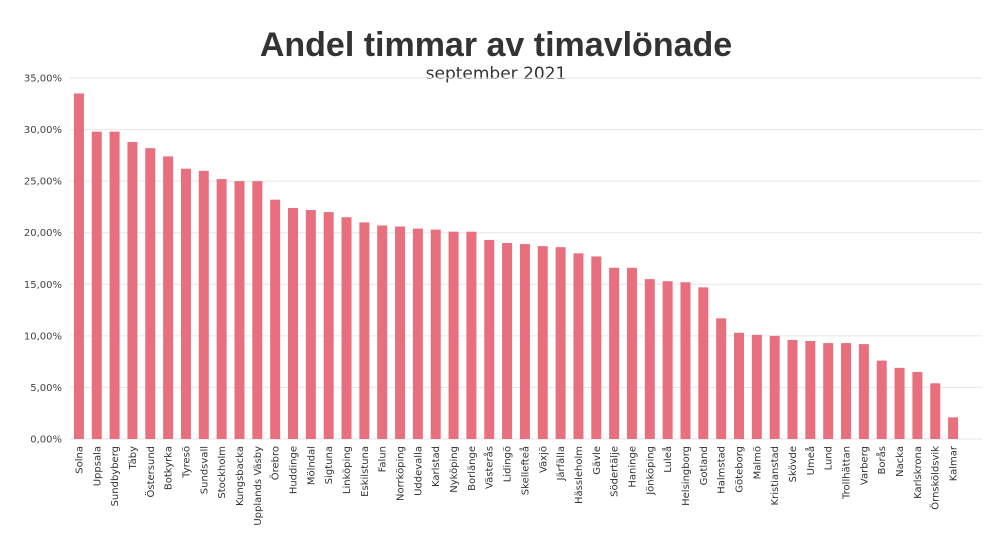 The height and width of the screenshot is (558, 992). What do you see at coordinates (918, 472) in the screenshot?
I see `x-tick-label: Karlskrona` at bounding box center [918, 472].